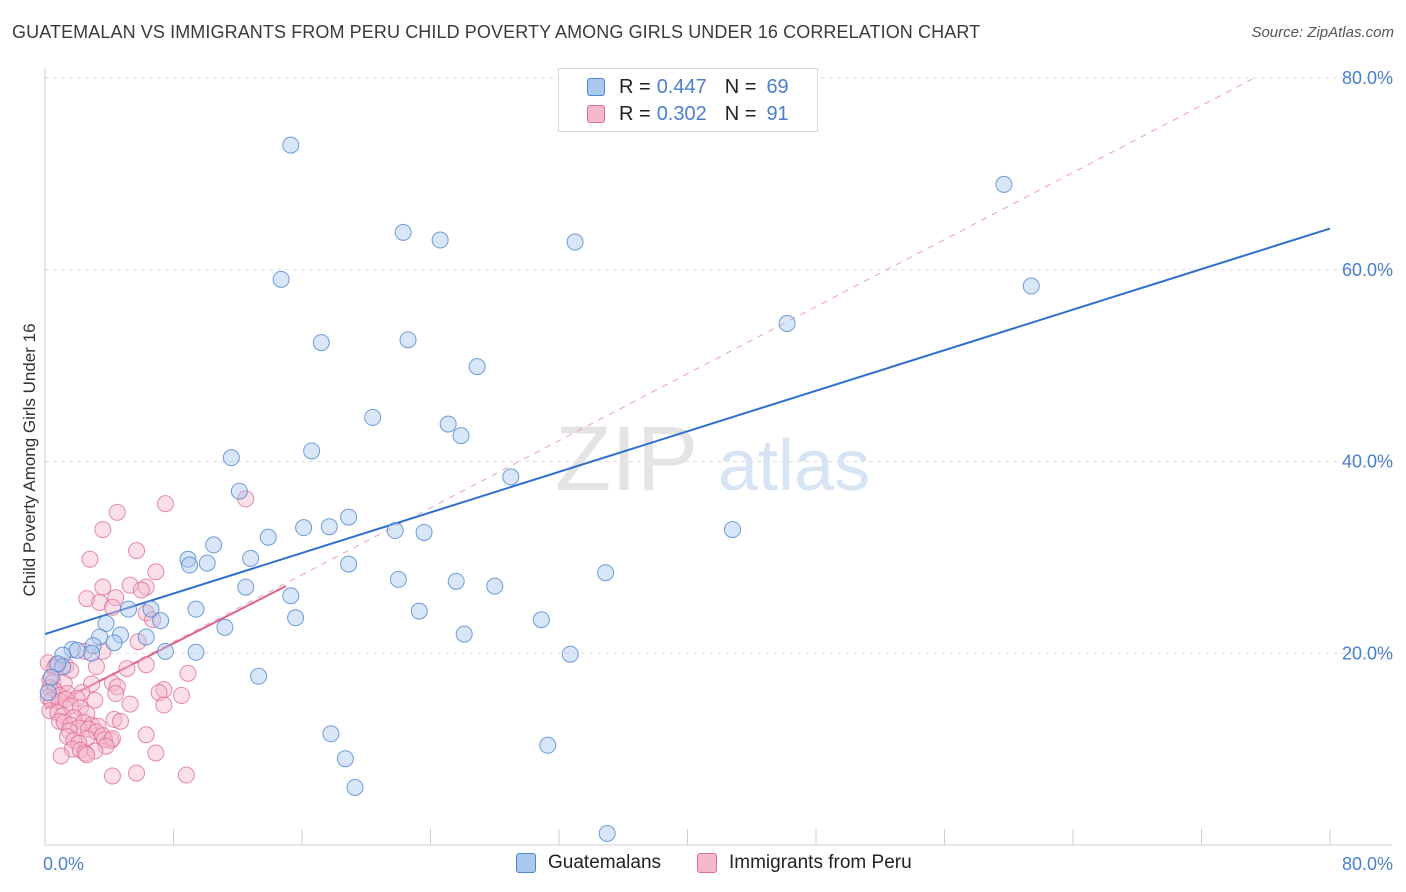 The image size is (1406, 892). I want to click on n-value: 69, so click(777, 86).